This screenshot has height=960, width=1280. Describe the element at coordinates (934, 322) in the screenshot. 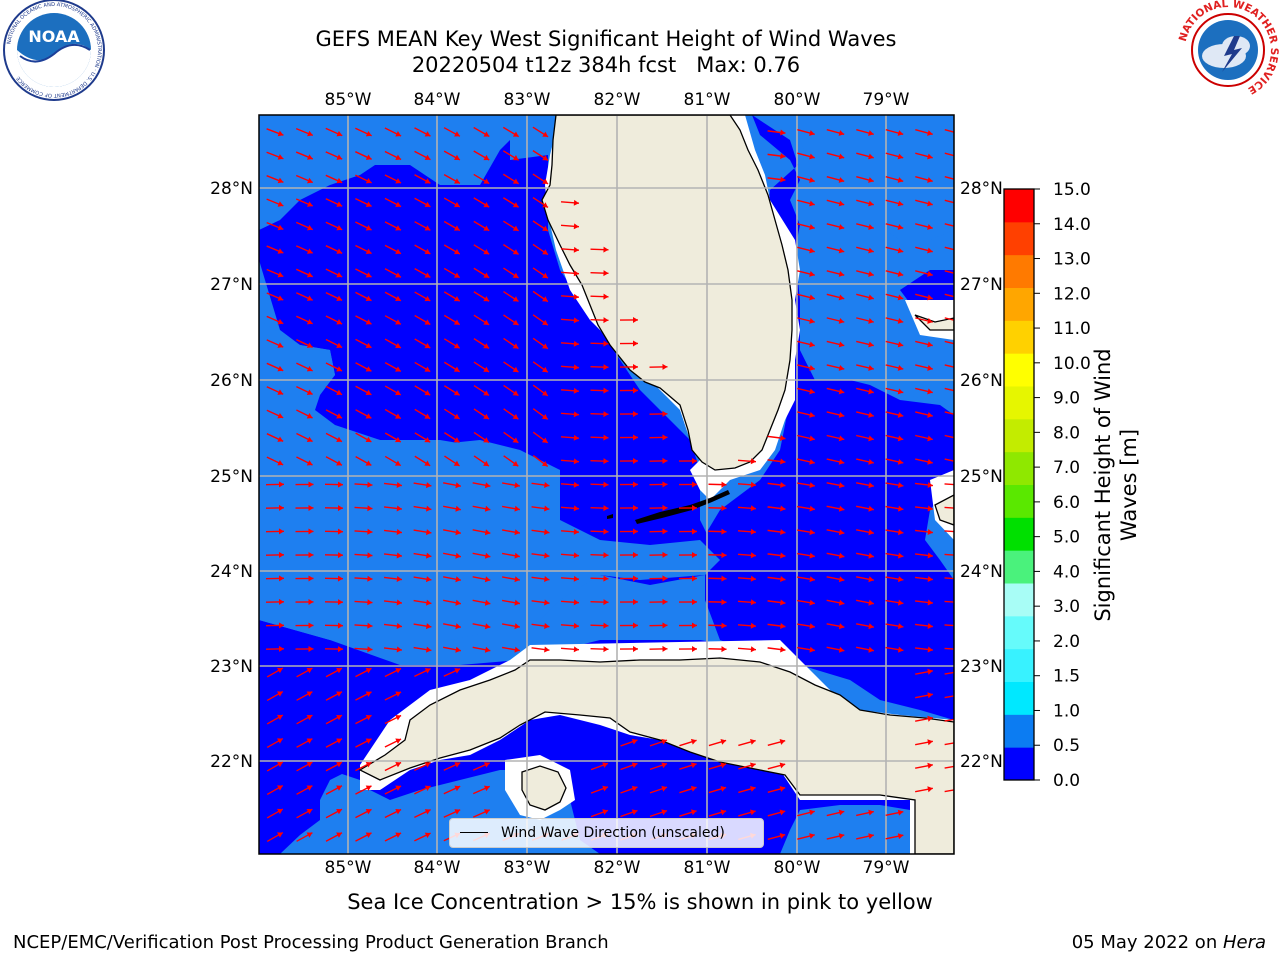

I see `bahamas-grand` at that location.